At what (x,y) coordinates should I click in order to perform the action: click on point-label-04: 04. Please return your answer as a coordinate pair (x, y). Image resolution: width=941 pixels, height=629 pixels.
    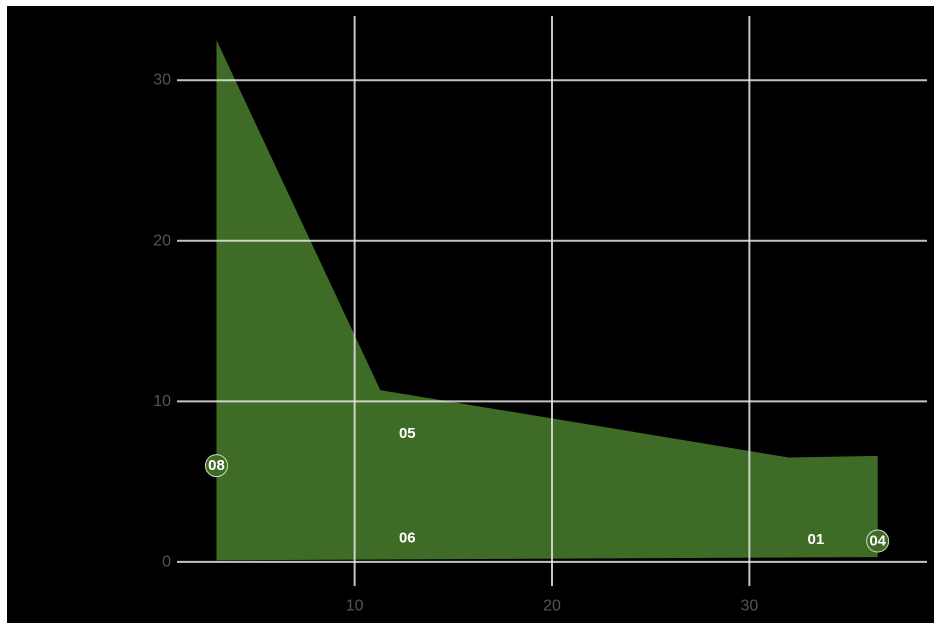
    Looking at the image, I should click on (877, 541).